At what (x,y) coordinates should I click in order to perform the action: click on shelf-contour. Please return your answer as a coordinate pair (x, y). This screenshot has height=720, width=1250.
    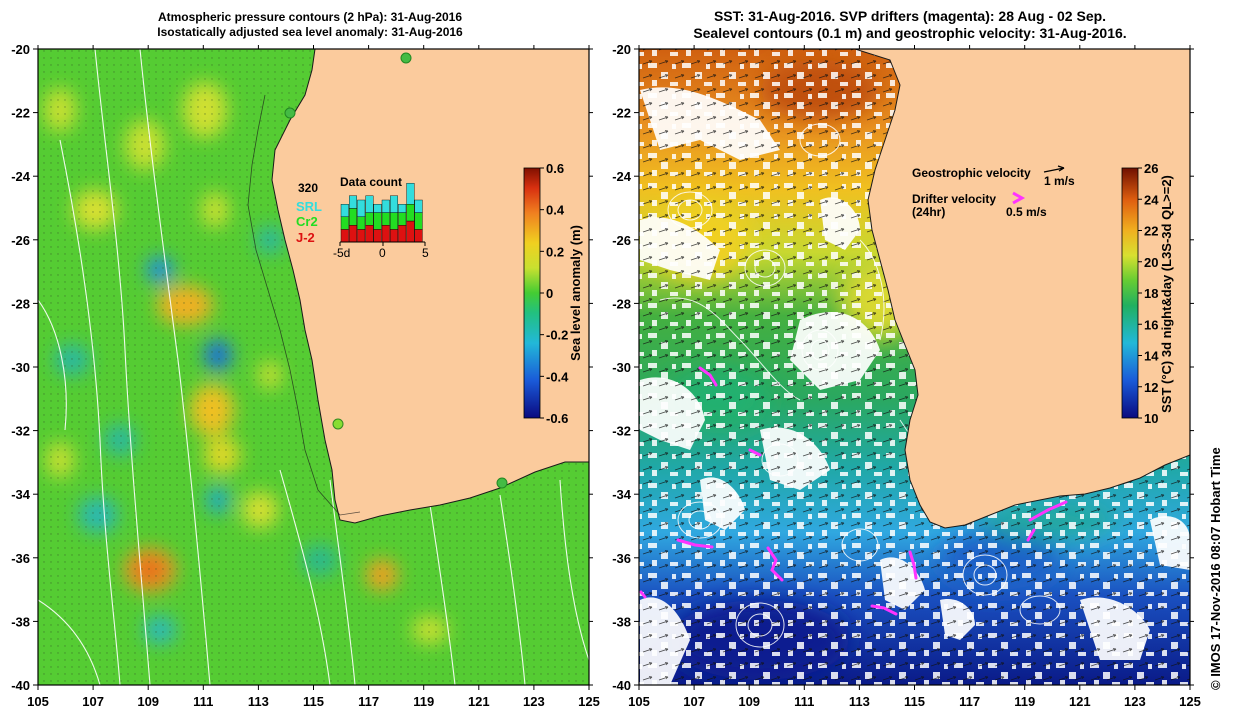
    Looking at the image, I should click on (304, 305).